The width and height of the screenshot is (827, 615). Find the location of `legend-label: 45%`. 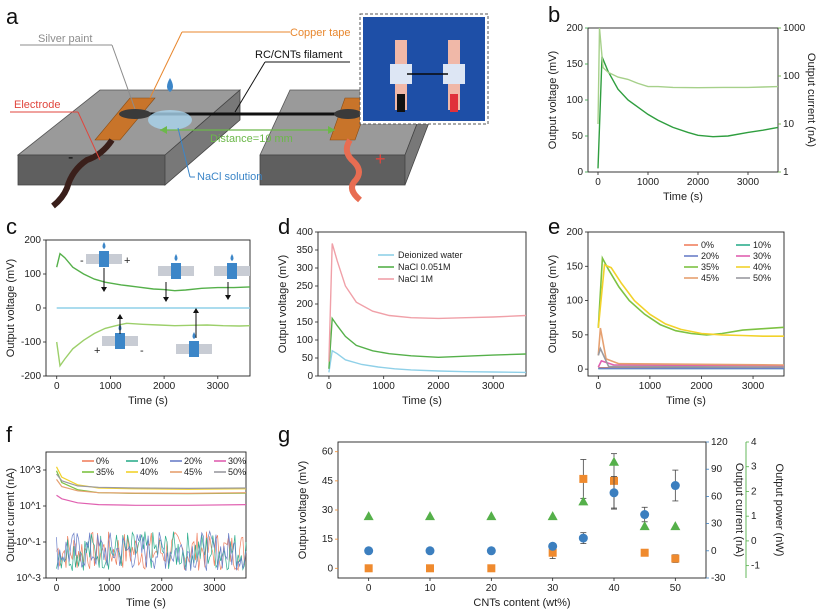

legend-label: 45% is located at coordinates (193, 472).